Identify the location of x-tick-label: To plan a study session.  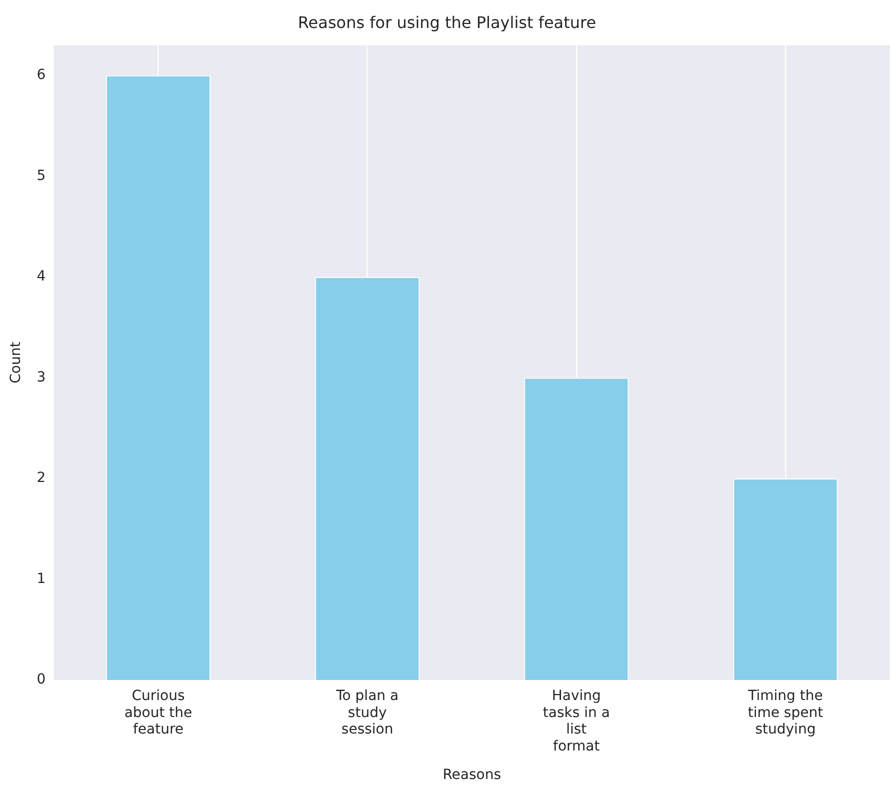
(367, 713).